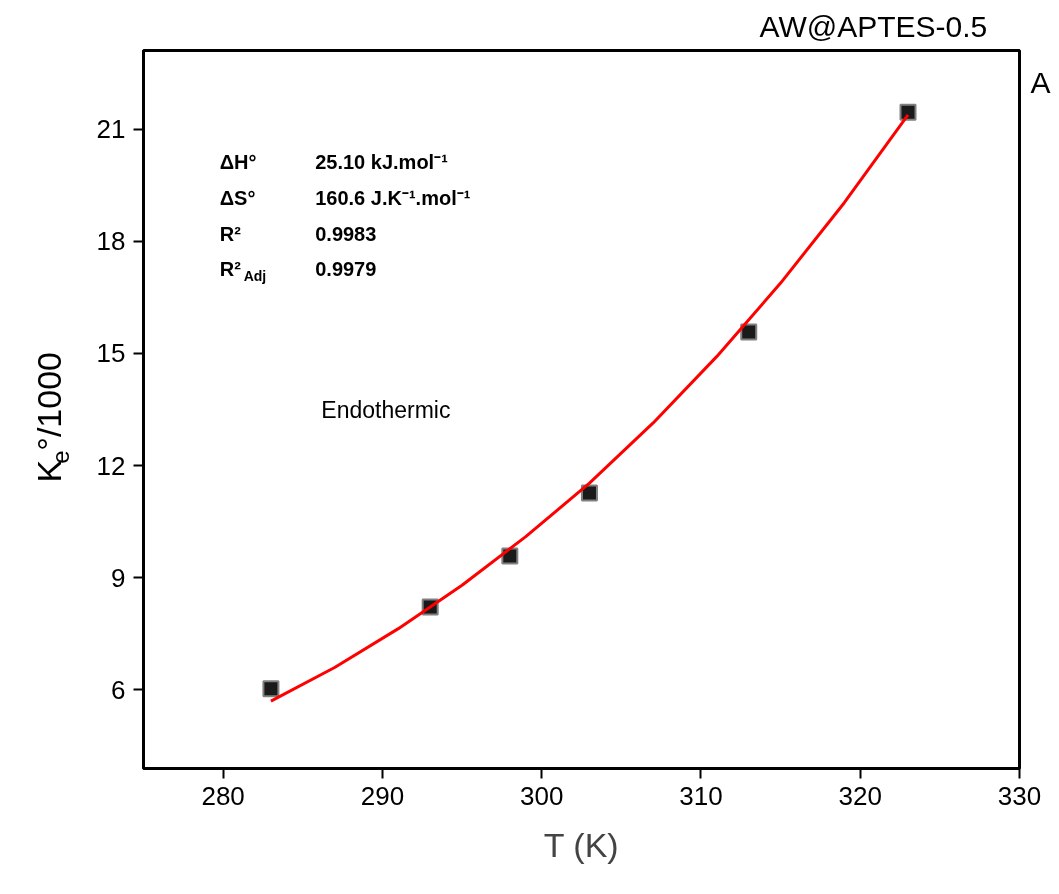 The image size is (1059, 894). I want to click on annotation: Endothermic, so click(386, 409).